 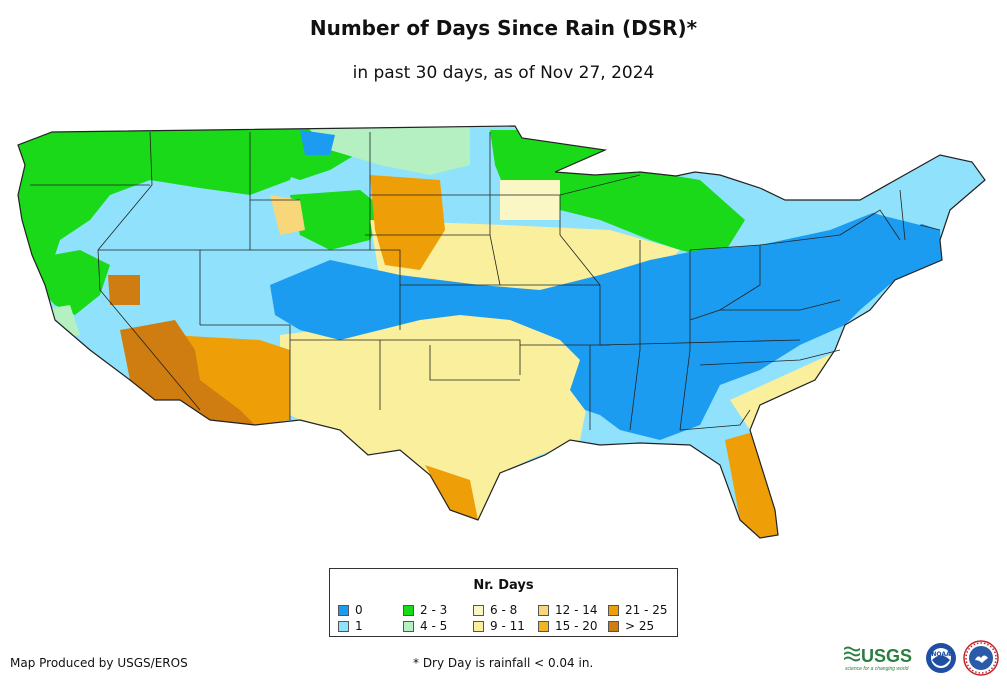 What do you see at coordinates (434, 626) in the screenshot?
I see `legend-label: 4 - 5` at bounding box center [434, 626].